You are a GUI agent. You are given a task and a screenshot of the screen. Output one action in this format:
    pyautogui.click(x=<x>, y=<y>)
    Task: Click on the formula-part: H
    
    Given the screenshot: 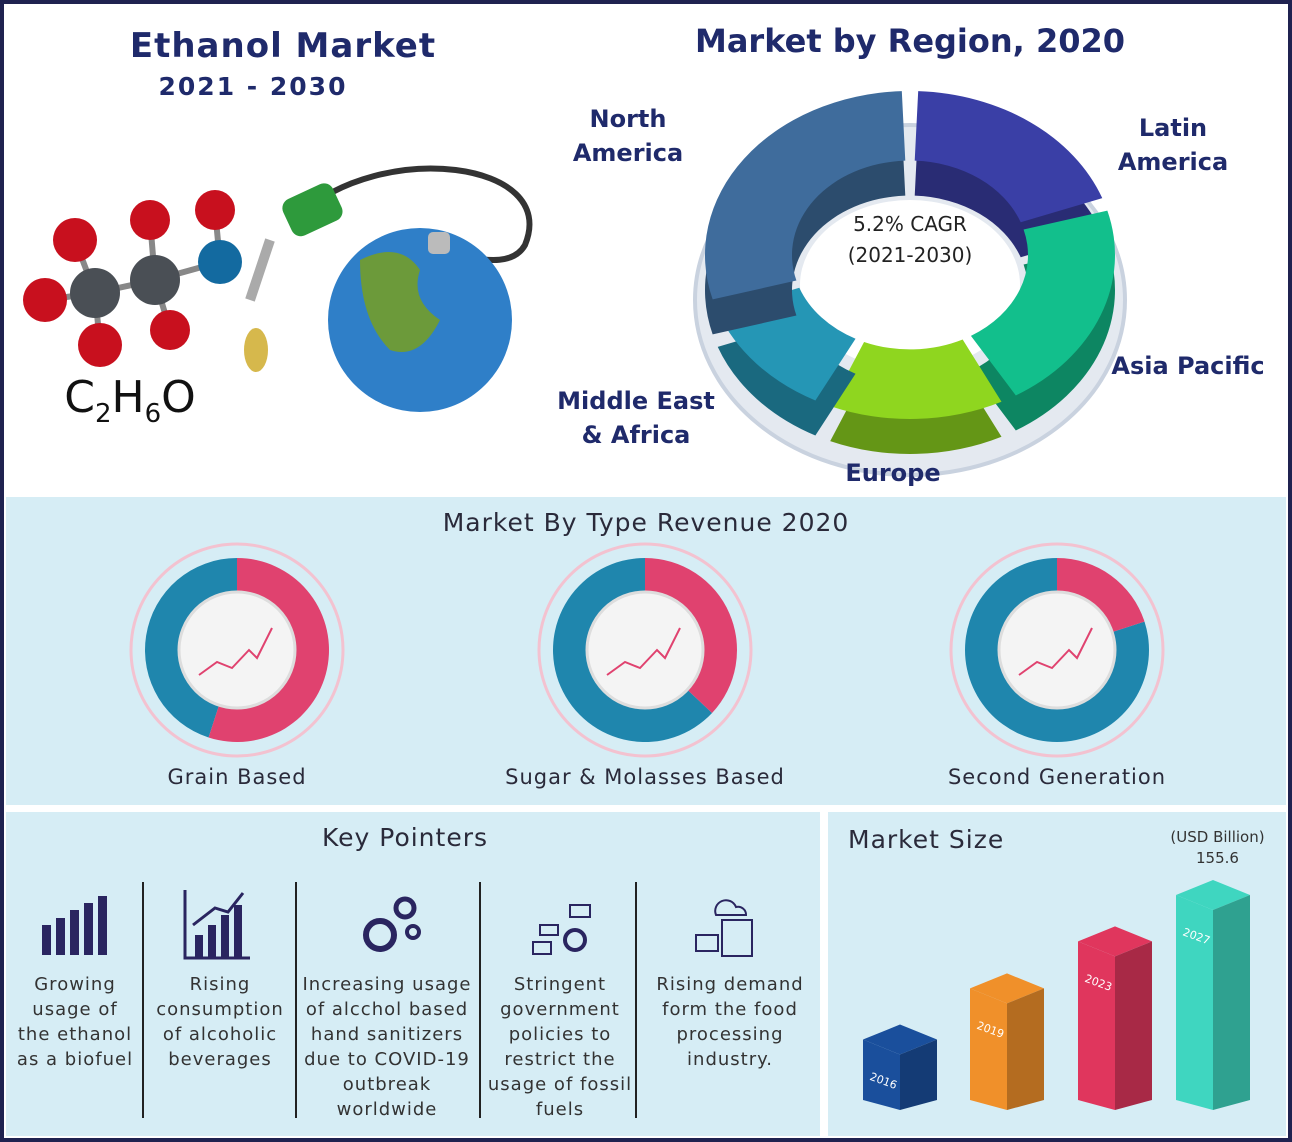 What is the action you would take?
    pyautogui.click(x=128, y=397)
    